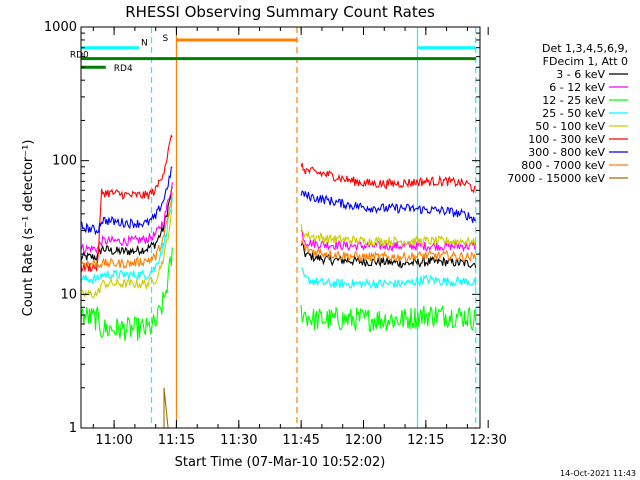 This screenshot has width=640, height=480. I want to click on legend-header: FDecim 1, Att 0, so click(585, 61).